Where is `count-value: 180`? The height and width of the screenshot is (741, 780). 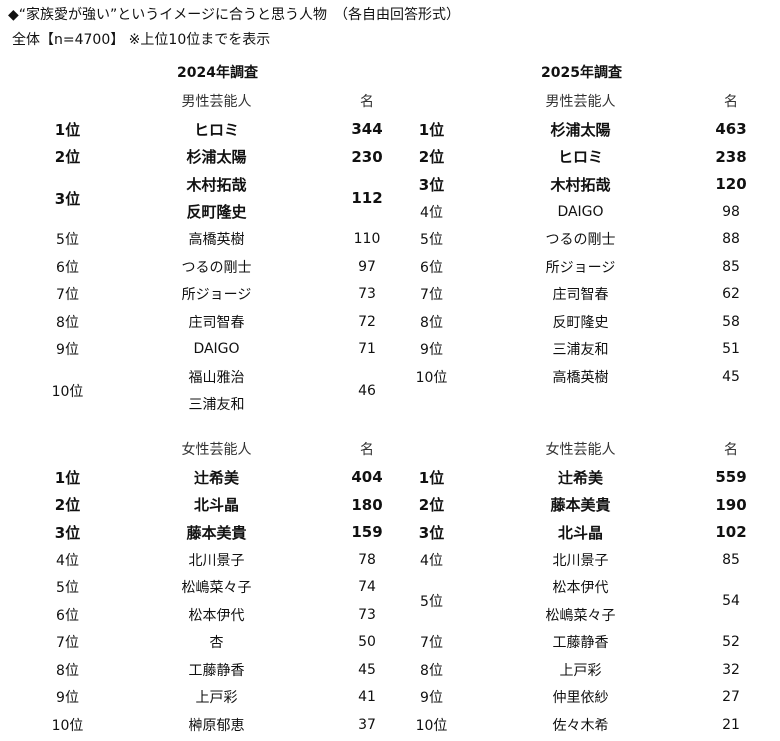
count-value: 180 is located at coordinates (367, 504).